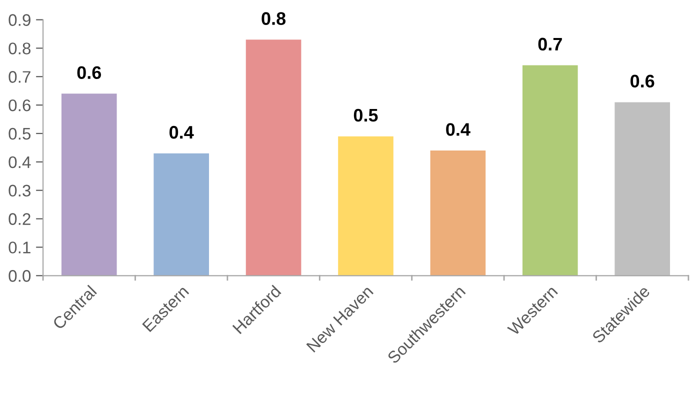  Describe the element at coordinates (19, 134) in the screenshot. I see `y-tick-label: 0.5` at that location.